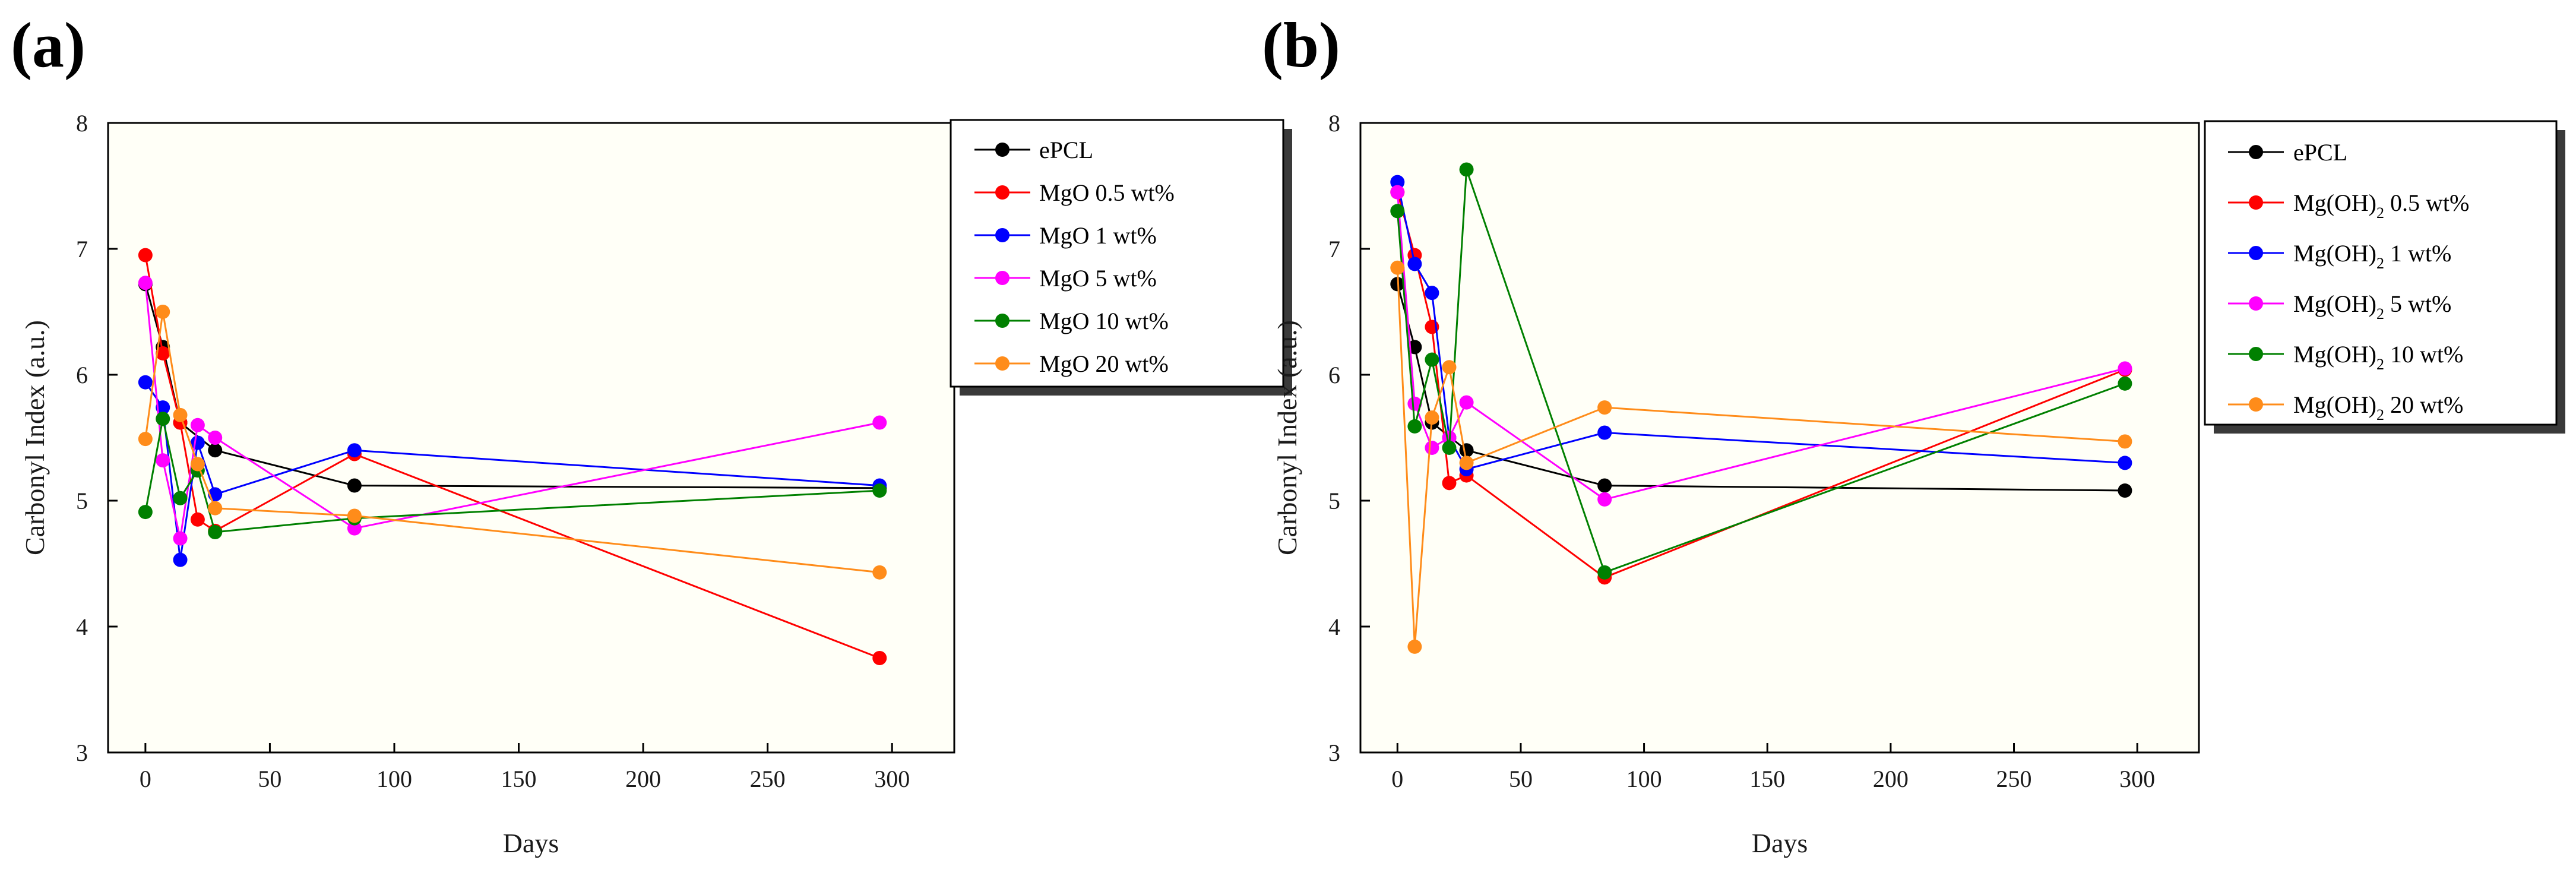  Describe the element at coordinates (531, 843) in the screenshot. I see `x-axis-title-a: Days` at that location.